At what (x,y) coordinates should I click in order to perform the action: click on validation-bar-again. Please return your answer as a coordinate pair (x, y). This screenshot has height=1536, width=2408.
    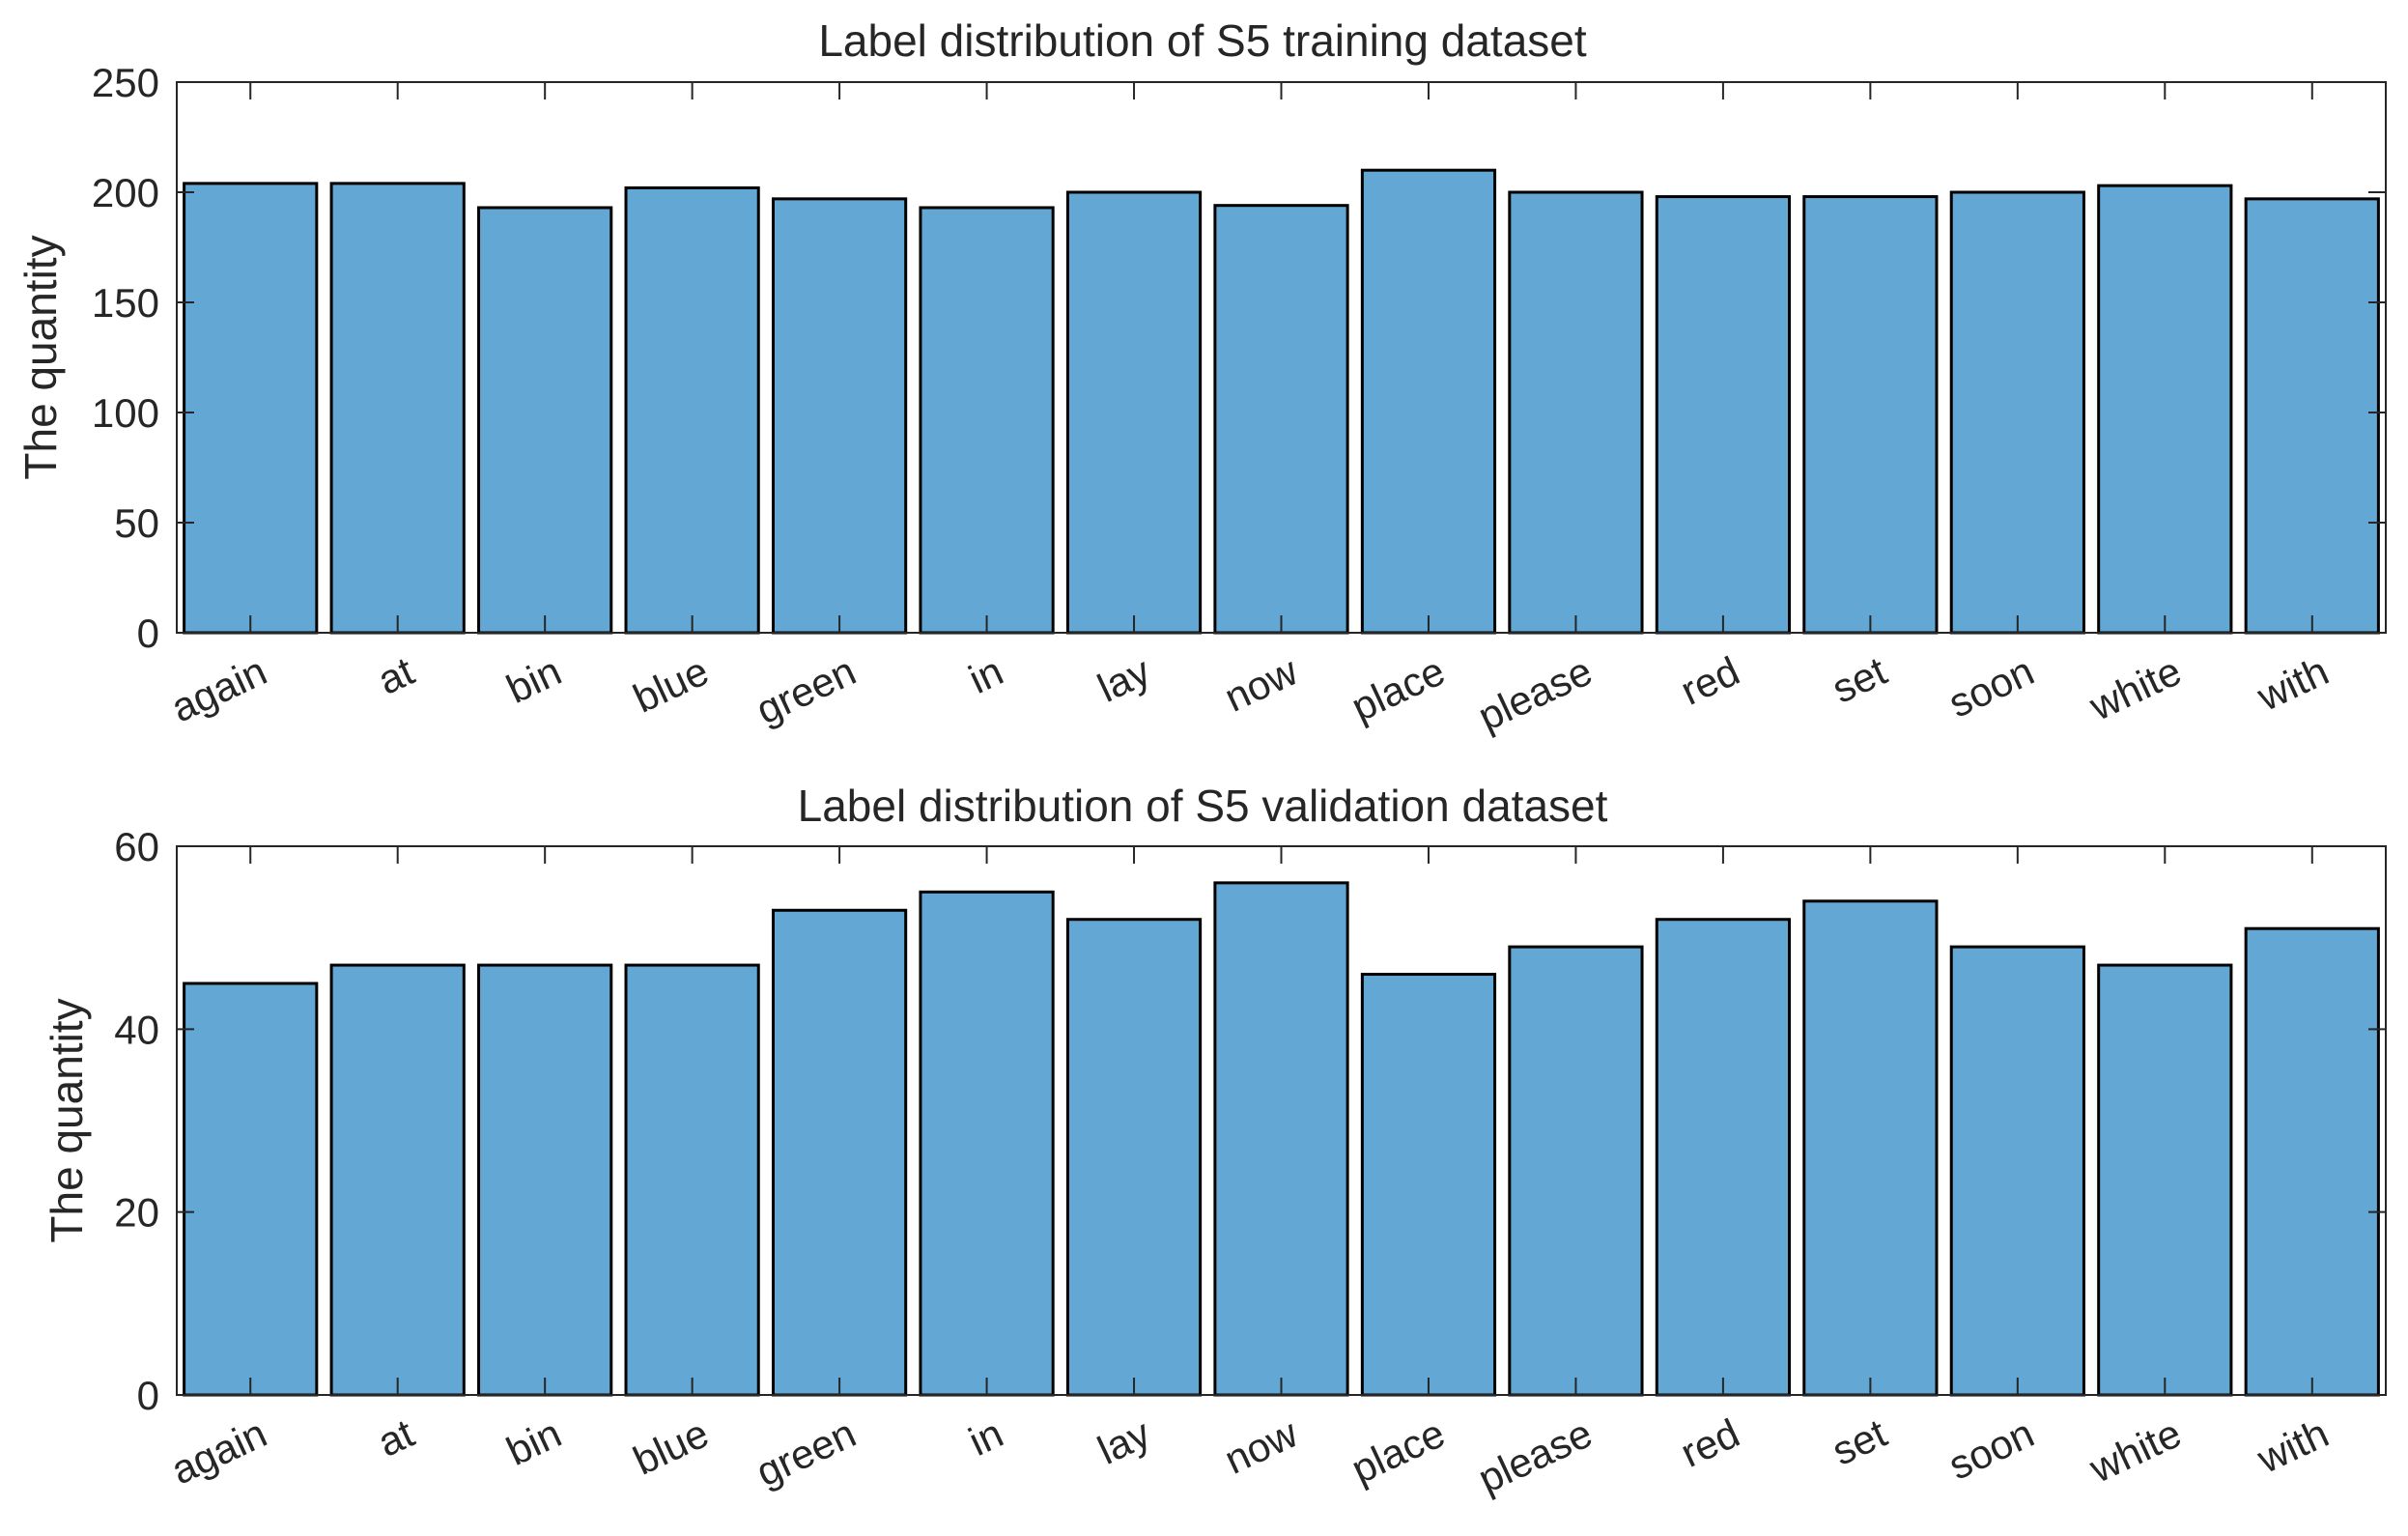
    Looking at the image, I should click on (251, 1189).